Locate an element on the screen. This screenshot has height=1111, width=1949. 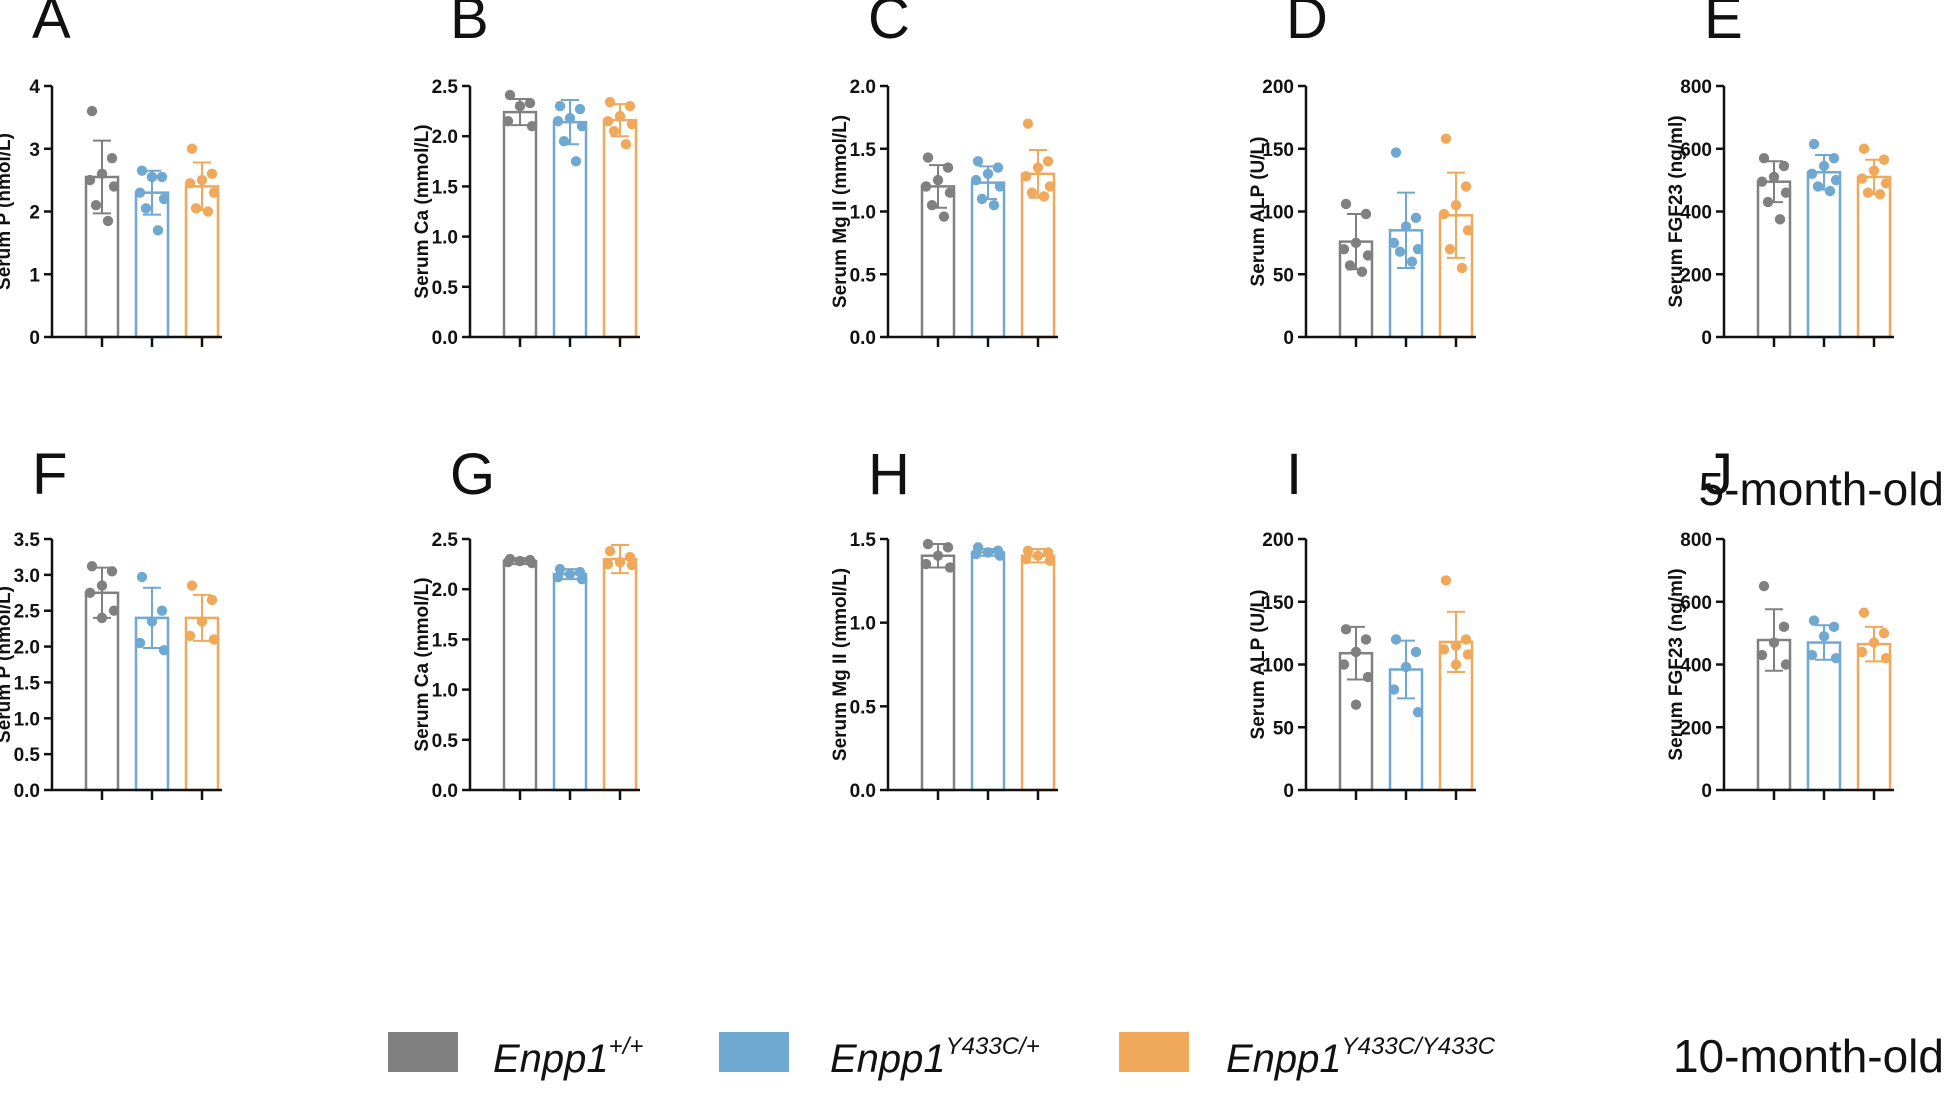
panel-i-y-tick-label-0: 0 is located at coordinates (1288, 791).